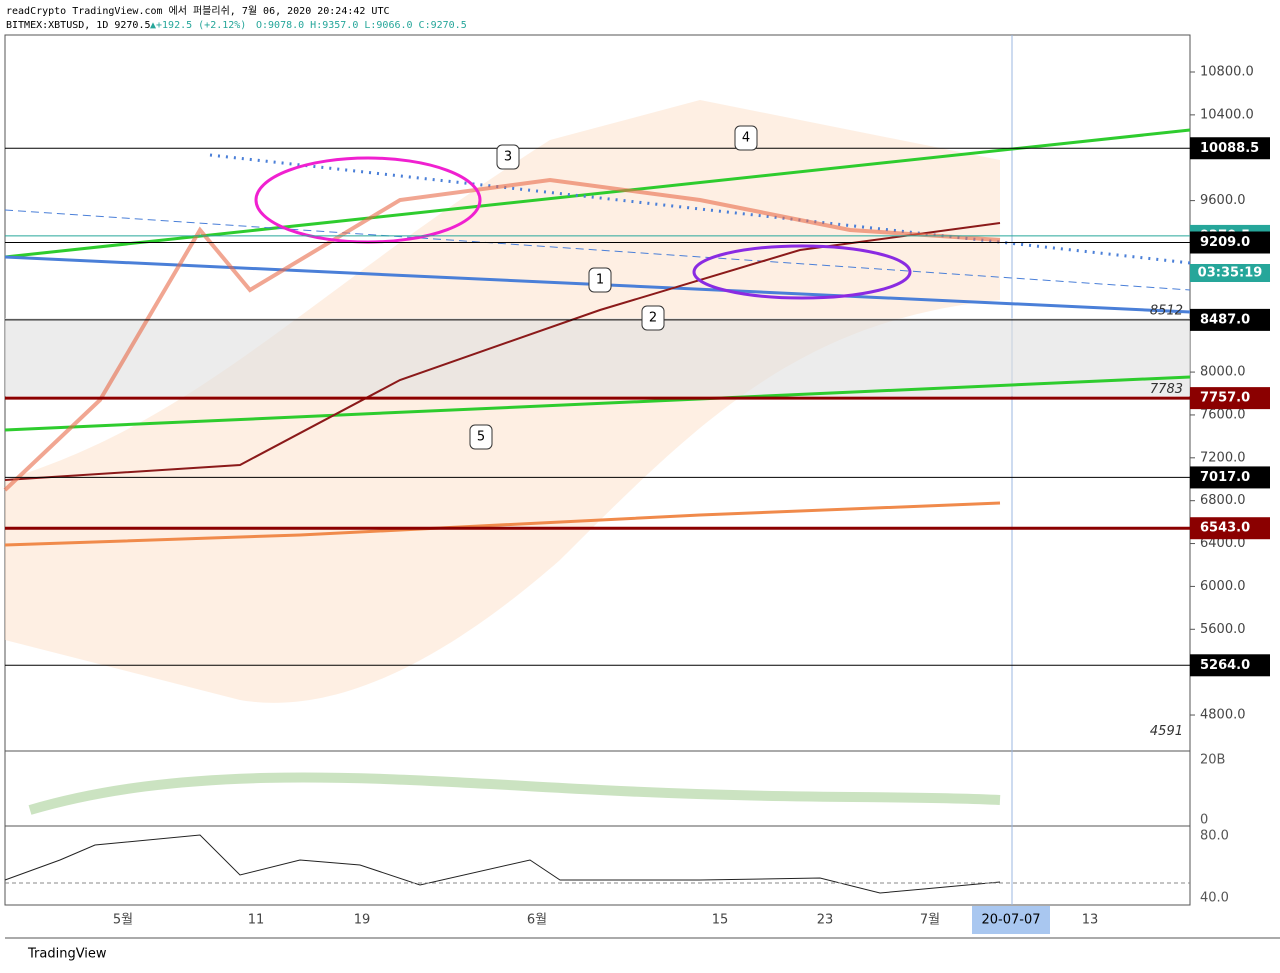  I want to click on rsi-line, so click(502, 864).